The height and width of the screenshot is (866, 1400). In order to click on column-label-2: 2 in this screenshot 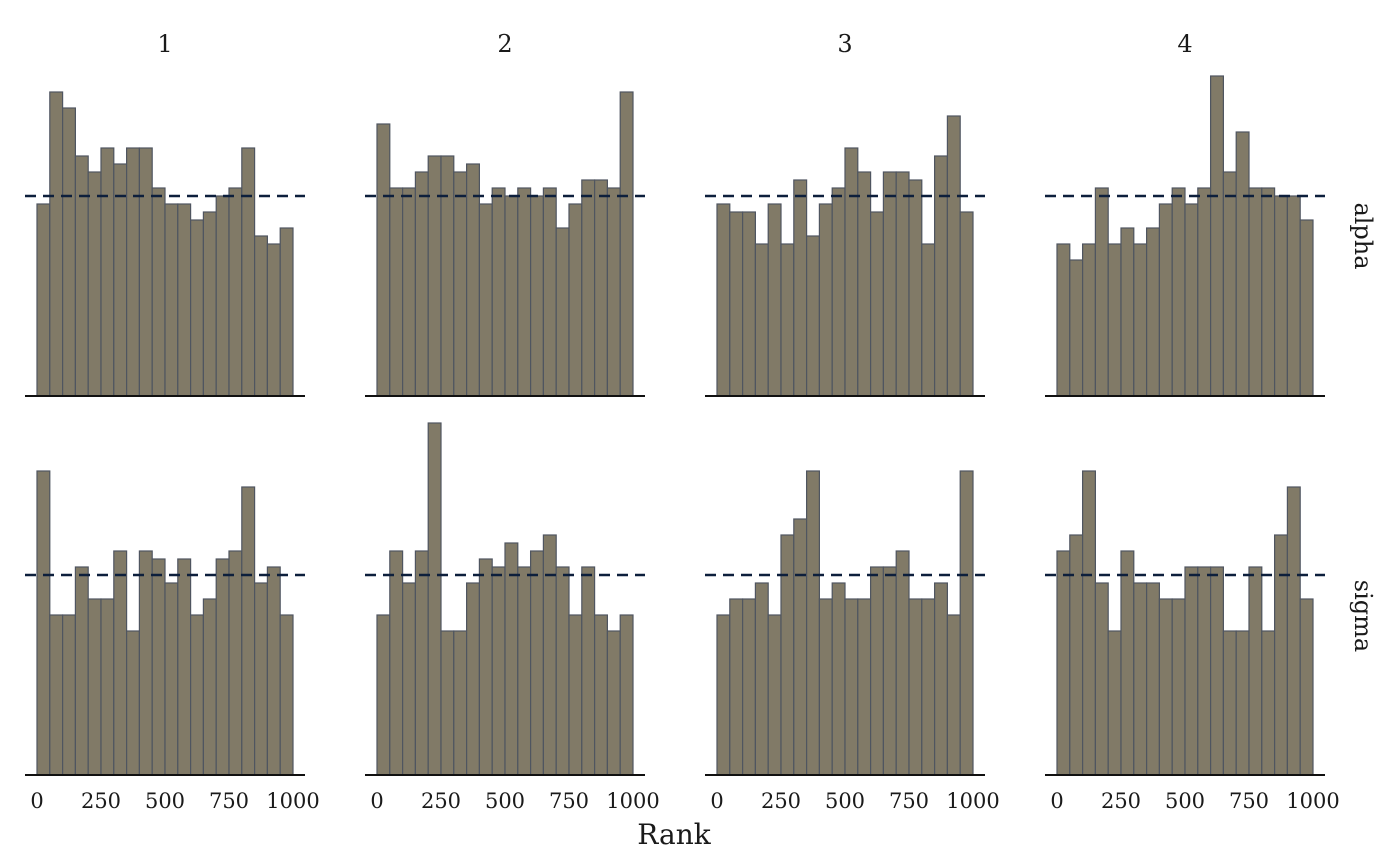, I will do `click(504, 44)`.